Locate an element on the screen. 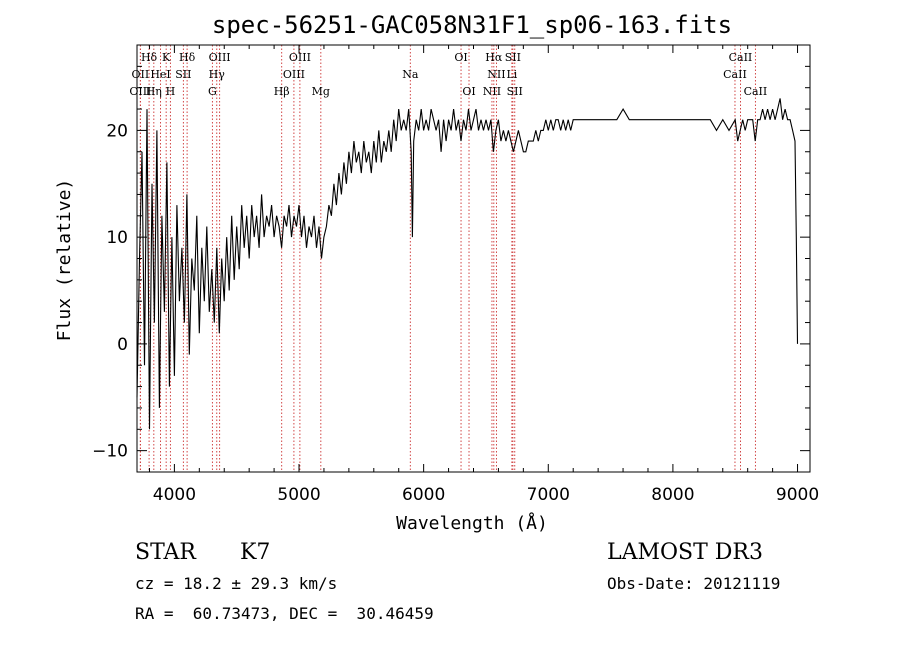  y-tick-label: −10 is located at coordinates (110, 452).